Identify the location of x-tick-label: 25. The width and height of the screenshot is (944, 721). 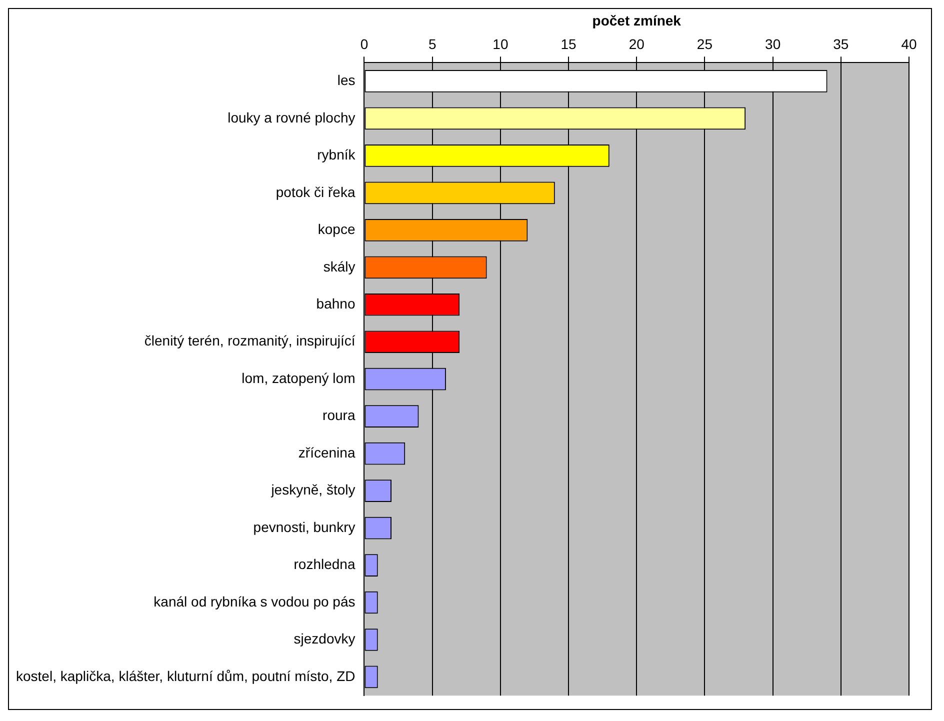
(704, 44).